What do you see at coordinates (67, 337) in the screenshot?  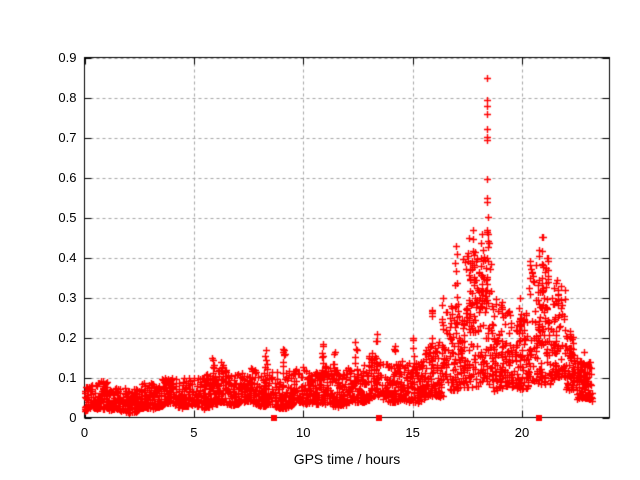 I see `y-tick-label: 0.2` at bounding box center [67, 337].